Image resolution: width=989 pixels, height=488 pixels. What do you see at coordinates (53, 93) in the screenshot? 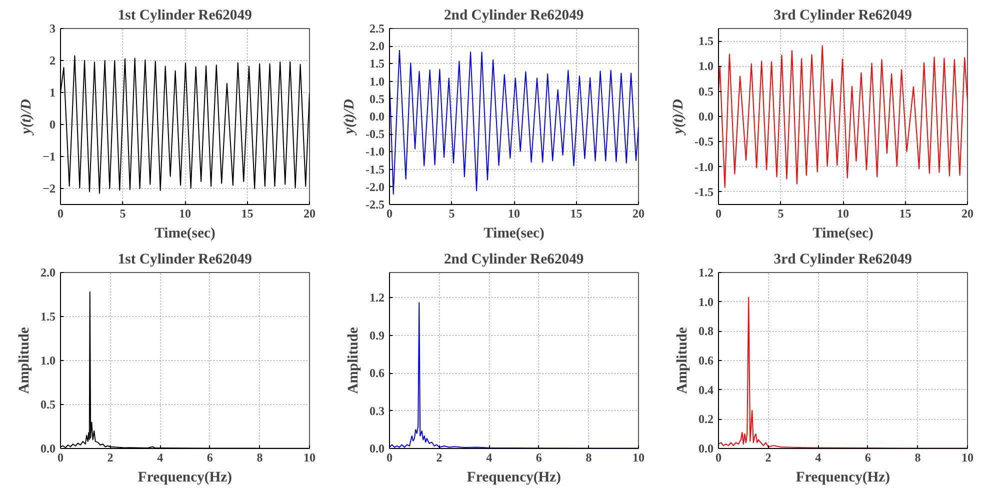
I see `y-tick-label: 1` at bounding box center [53, 93].